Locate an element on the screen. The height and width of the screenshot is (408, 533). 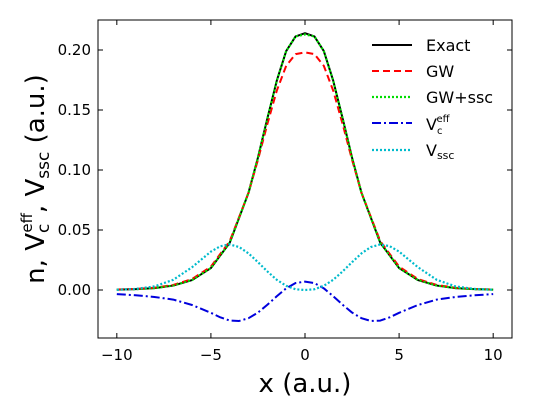
series-line-vc-eff is located at coordinates (305, 301).